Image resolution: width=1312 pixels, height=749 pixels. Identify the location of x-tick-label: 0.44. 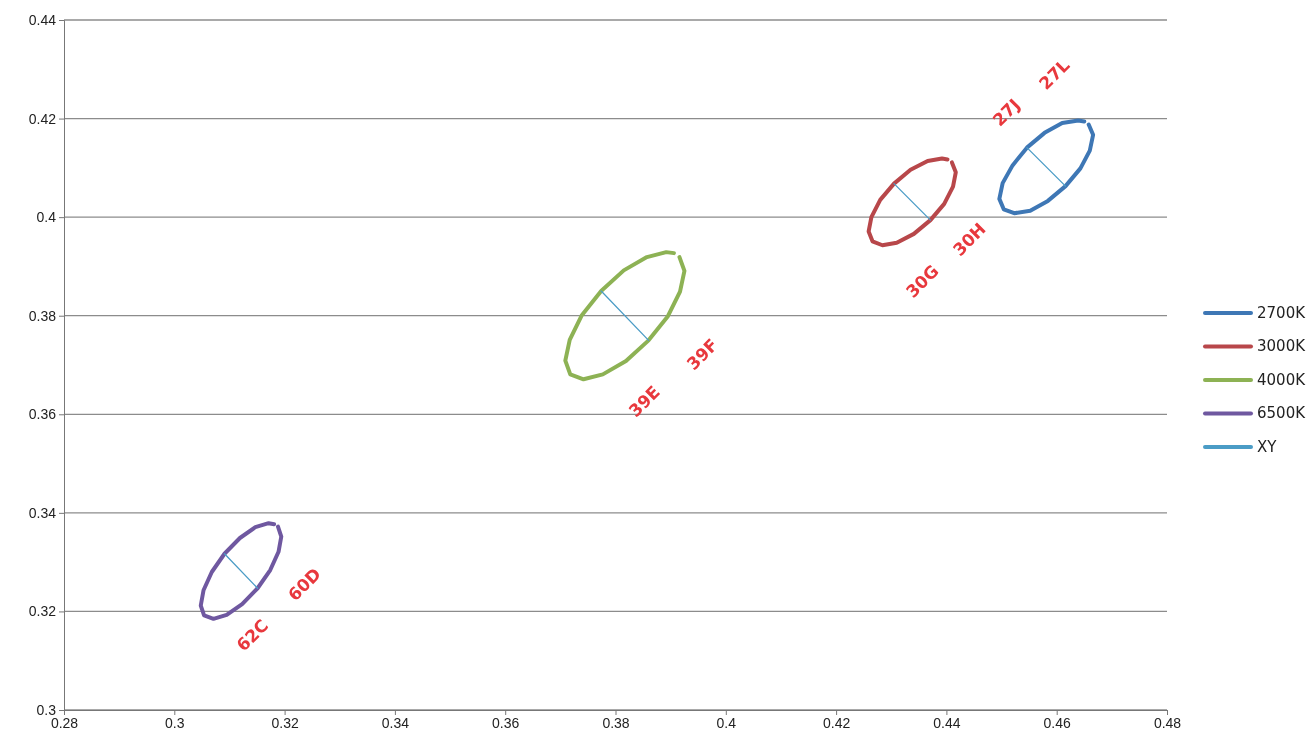
(947, 722).